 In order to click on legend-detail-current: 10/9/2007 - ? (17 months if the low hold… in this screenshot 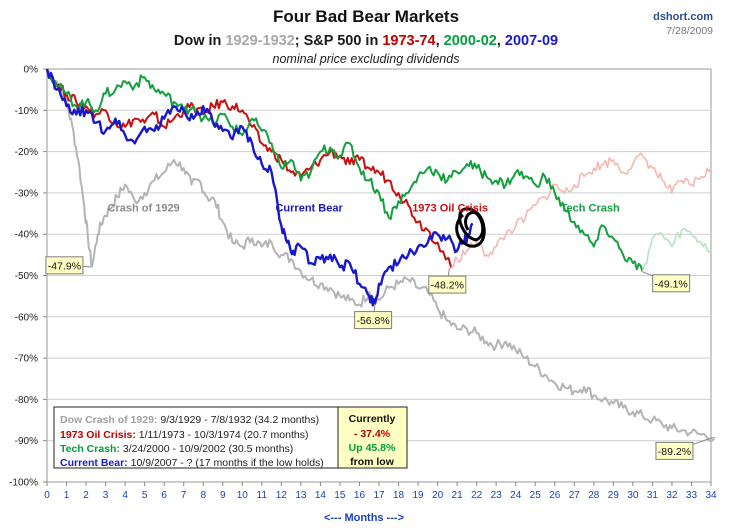, I will do `click(226, 463)`.